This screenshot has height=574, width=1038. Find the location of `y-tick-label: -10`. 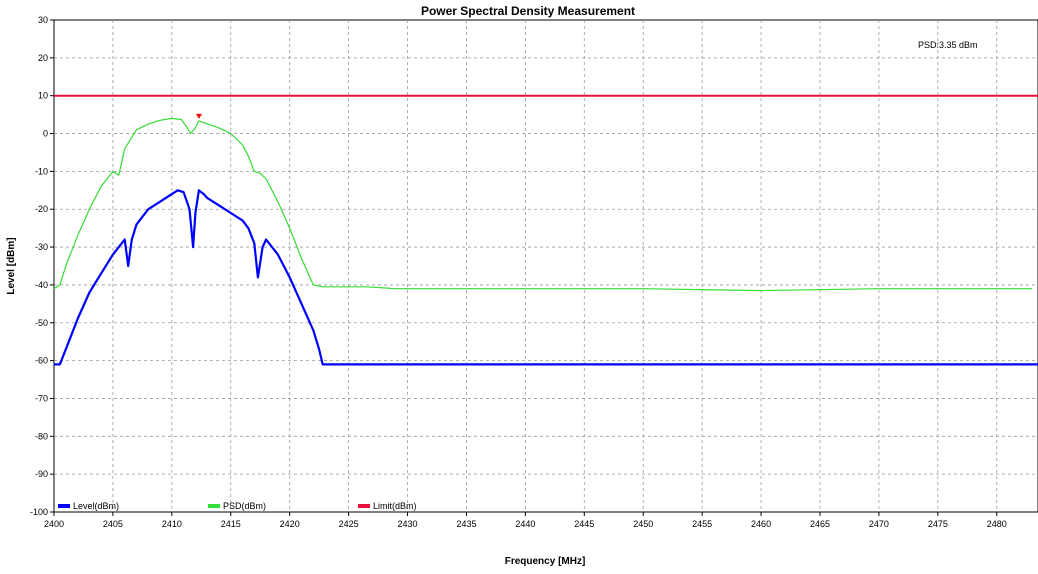

y-tick-label: -10 is located at coordinates (41, 171).